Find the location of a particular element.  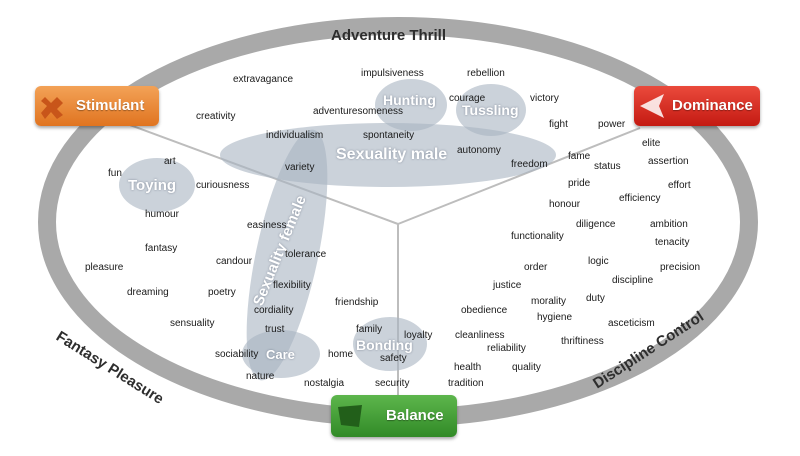

word-security: security is located at coordinates (392, 383).